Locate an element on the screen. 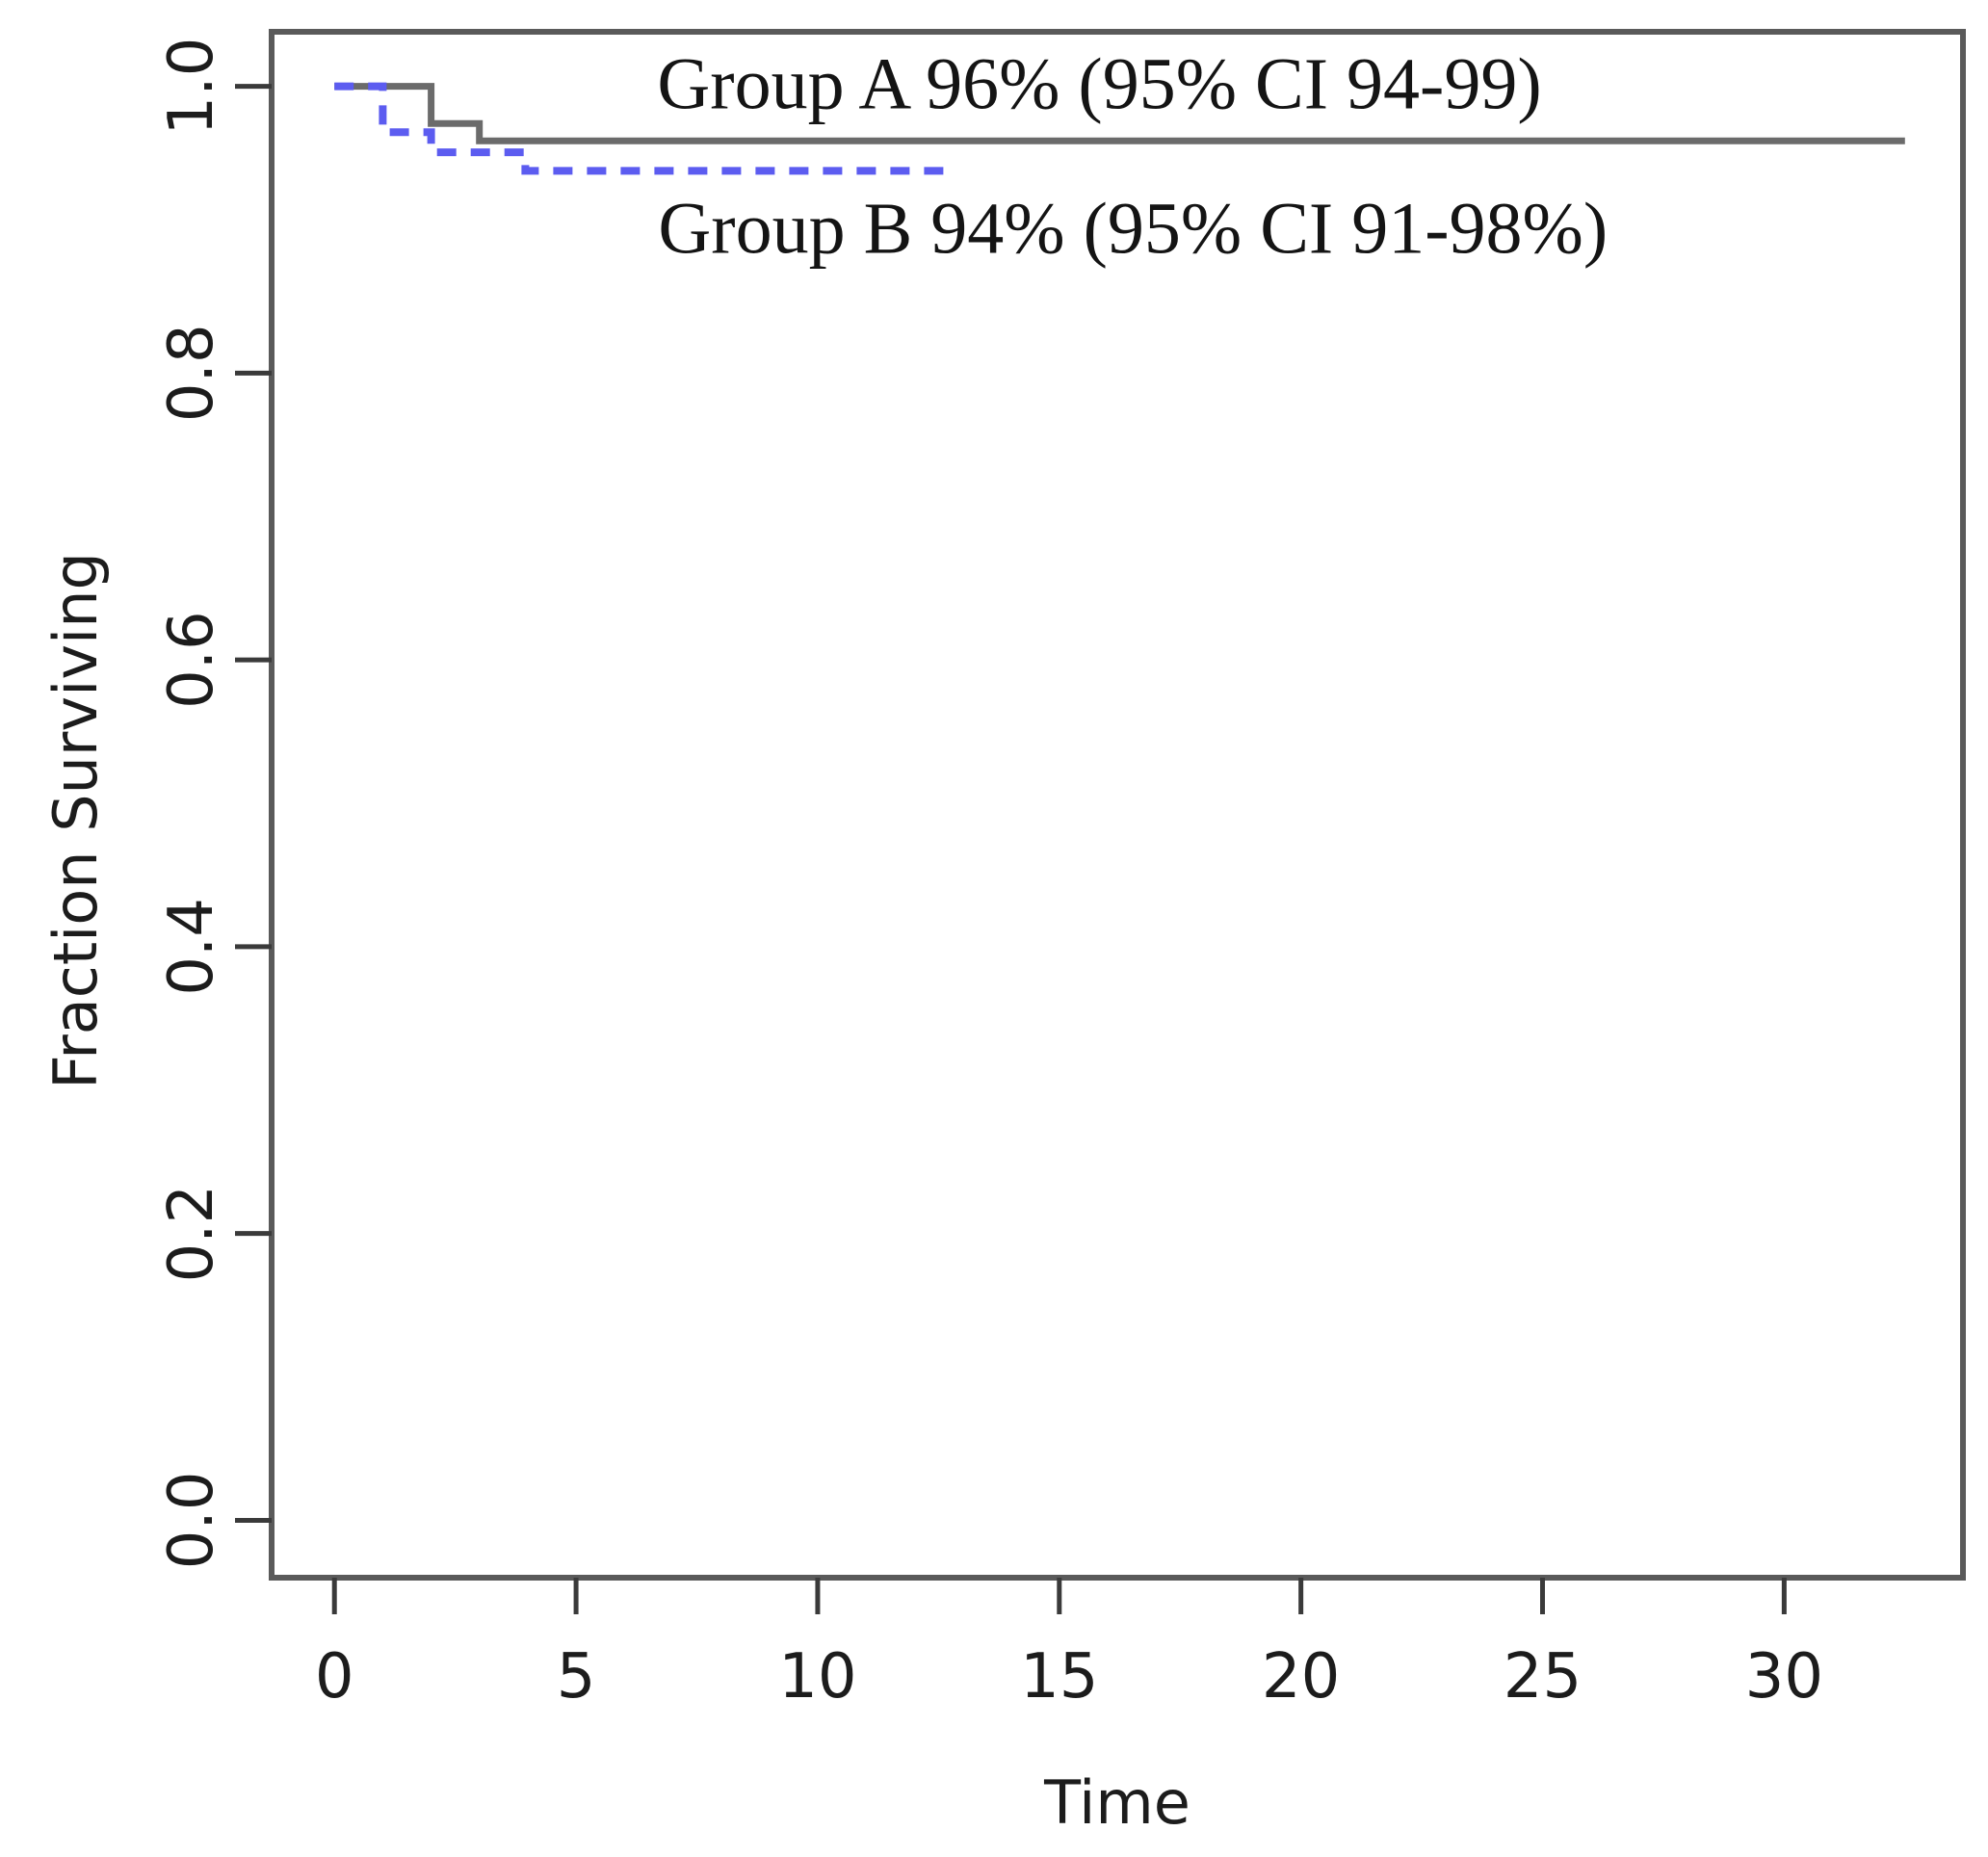 The height and width of the screenshot is (1857, 1988). y-tick-label: 0.2 is located at coordinates (191, 1234).